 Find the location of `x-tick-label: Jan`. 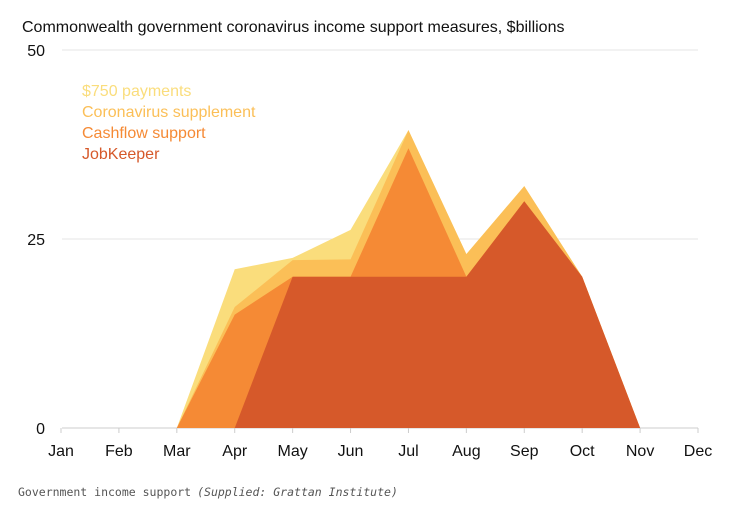

x-tick-label: Jan is located at coordinates (61, 451).